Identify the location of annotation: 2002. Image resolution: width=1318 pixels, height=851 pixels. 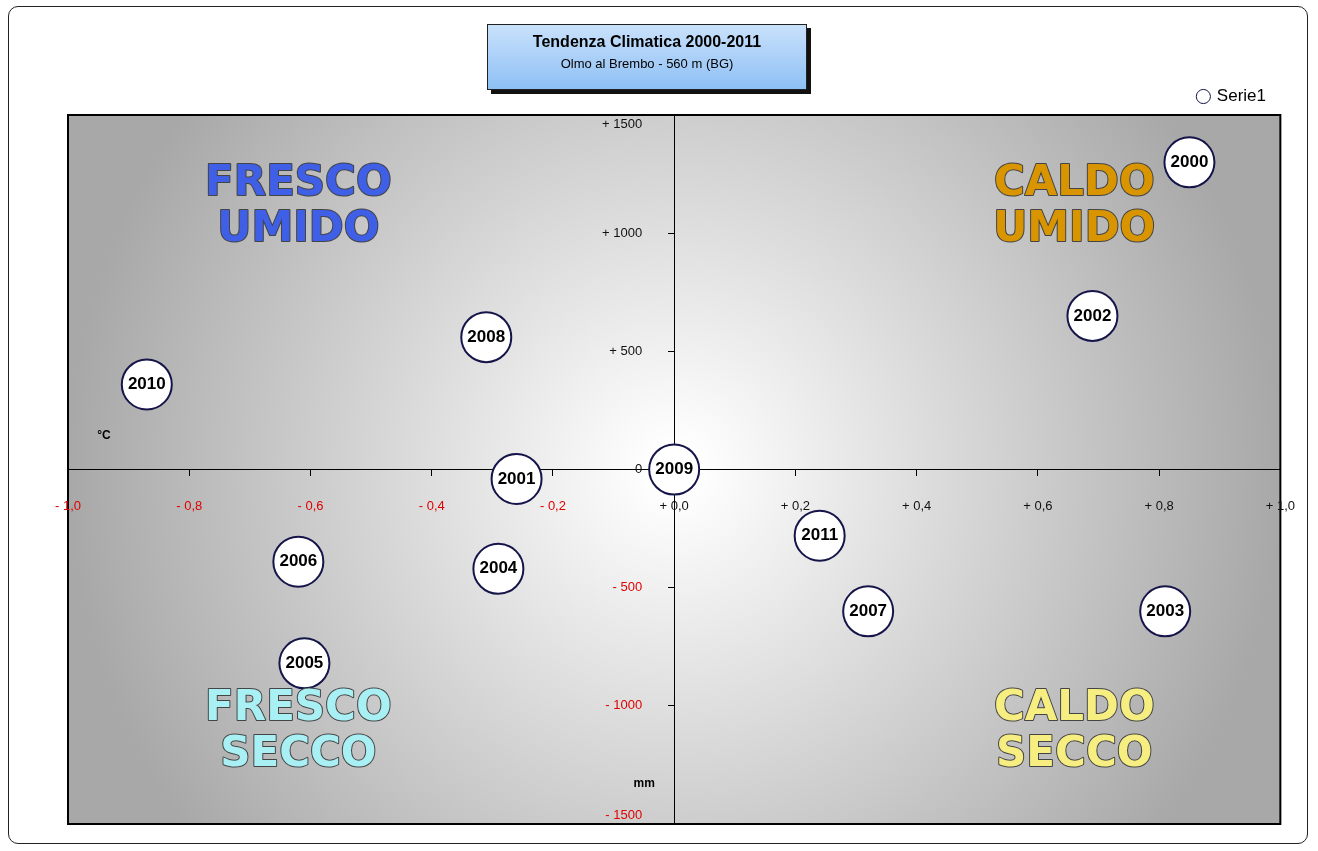
(1092, 315).